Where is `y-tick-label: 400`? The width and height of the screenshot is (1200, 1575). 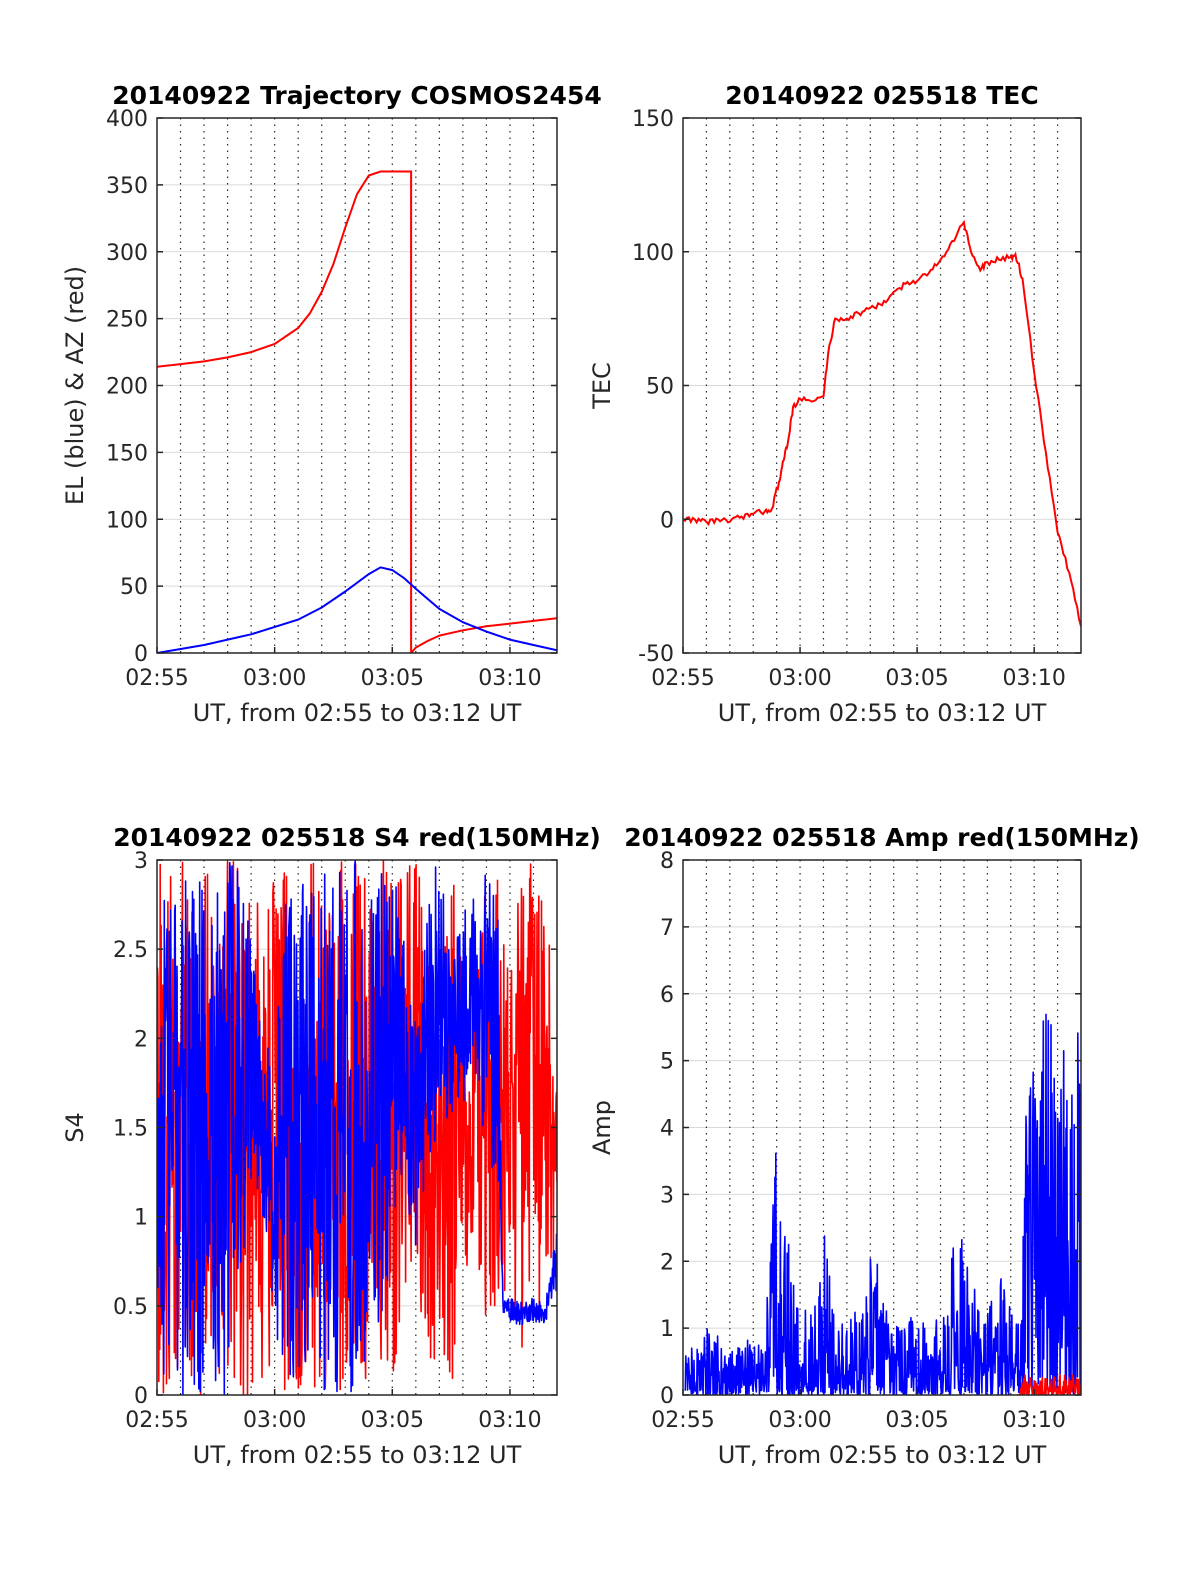
y-tick-label: 400 is located at coordinates (127, 119).